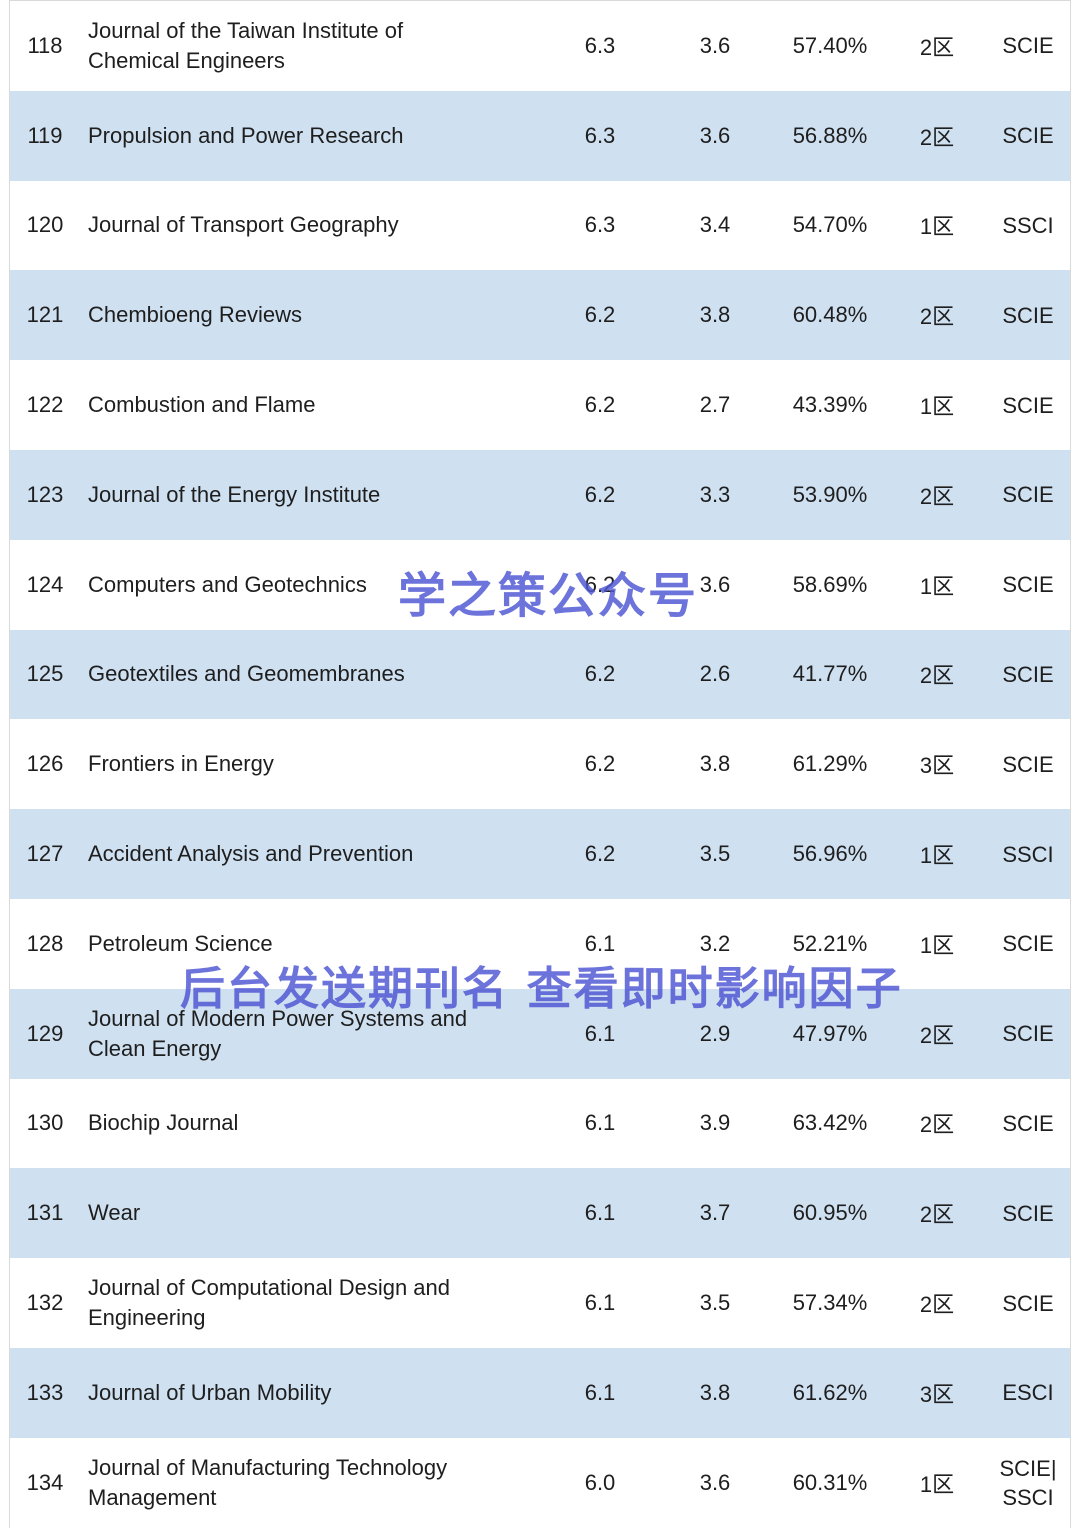  I want to click on journal-name-cell: Chembioeng Reviews, so click(195, 315).